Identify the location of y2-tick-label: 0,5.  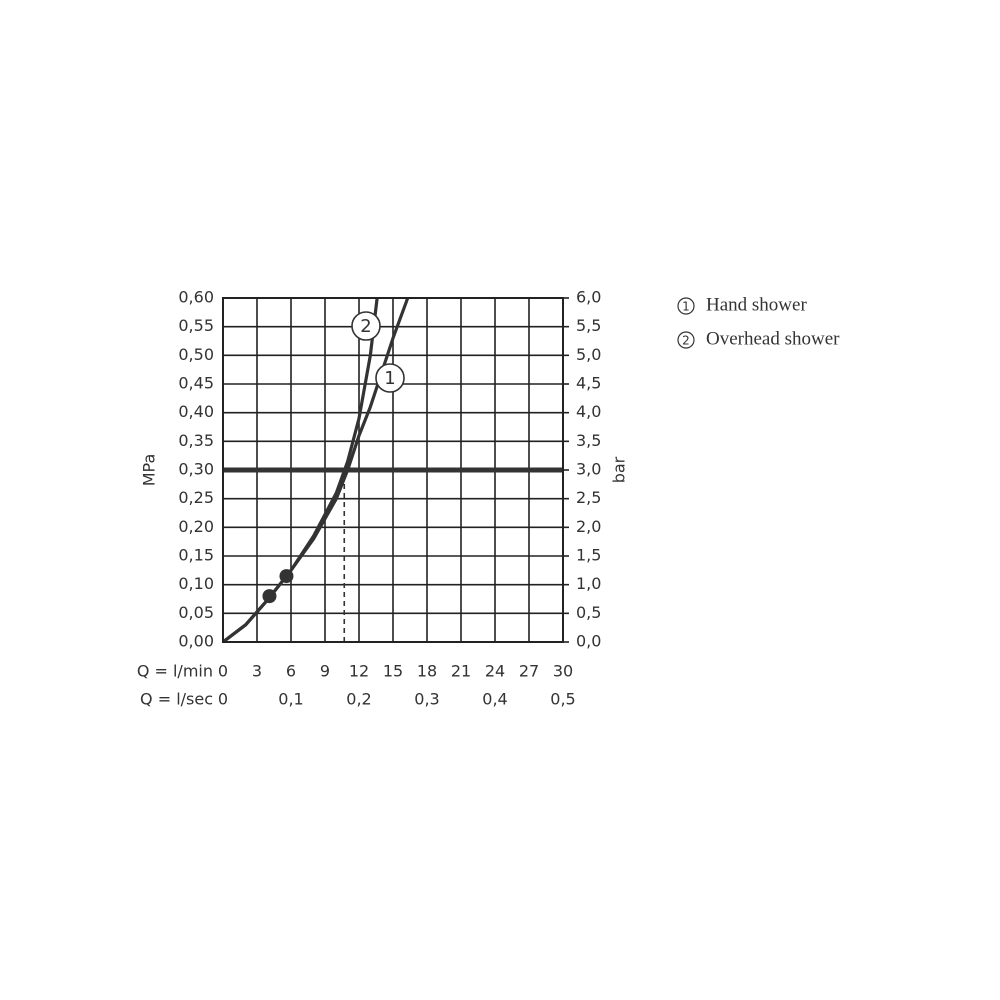
(588, 612).